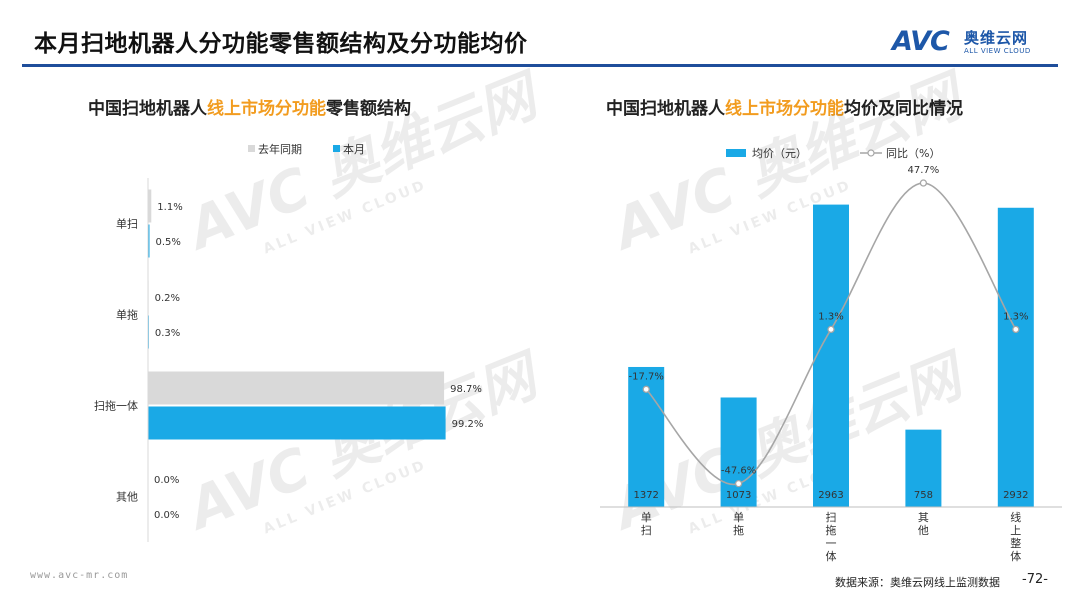 The image size is (1080, 608). Describe the element at coordinates (913, 153) in the screenshot. I see `legend-label: 同比（%）` at that location.